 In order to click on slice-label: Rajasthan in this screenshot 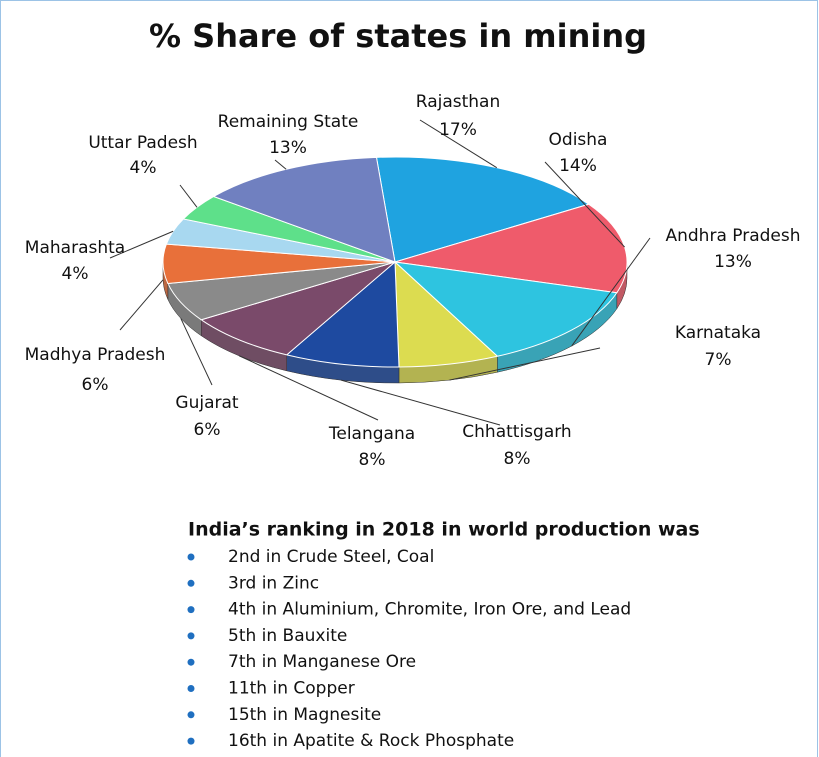, I will do `click(458, 102)`.